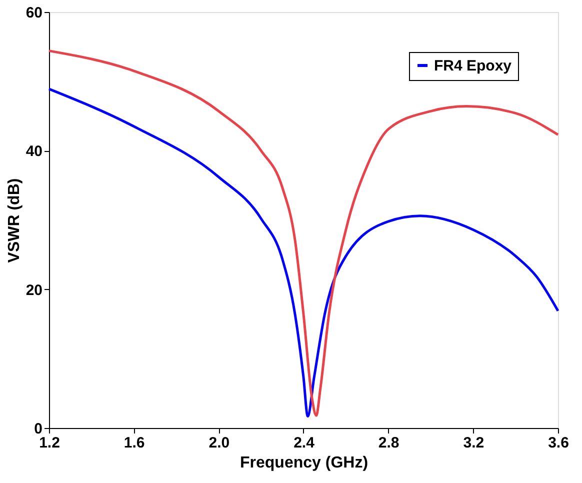 Image resolution: width=582 pixels, height=483 pixels. Describe the element at coordinates (34, 151) in the screenshot. I see `y-tick-label: 40` at that location.